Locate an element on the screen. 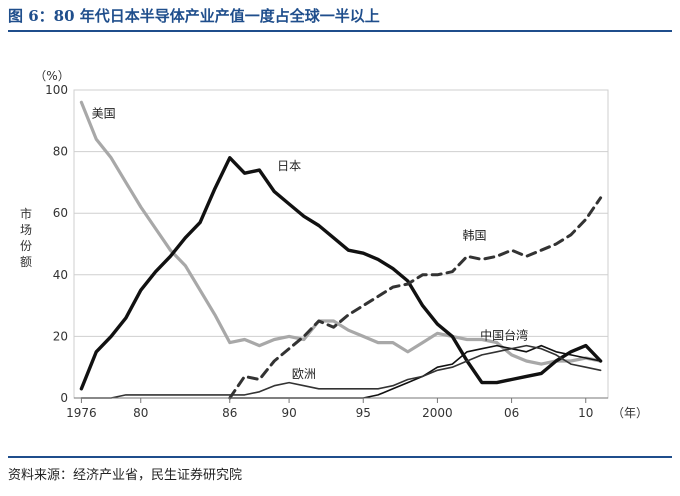 Image resolution: width=680 pixels, height=496 pixels. series-label-1: 日本 is located at coordinates (289, 166).